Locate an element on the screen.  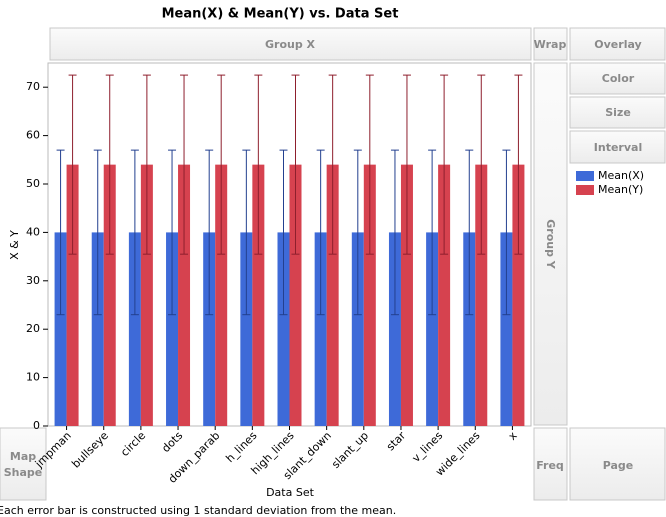
color-label: Color is located at coordinates (618, 78).